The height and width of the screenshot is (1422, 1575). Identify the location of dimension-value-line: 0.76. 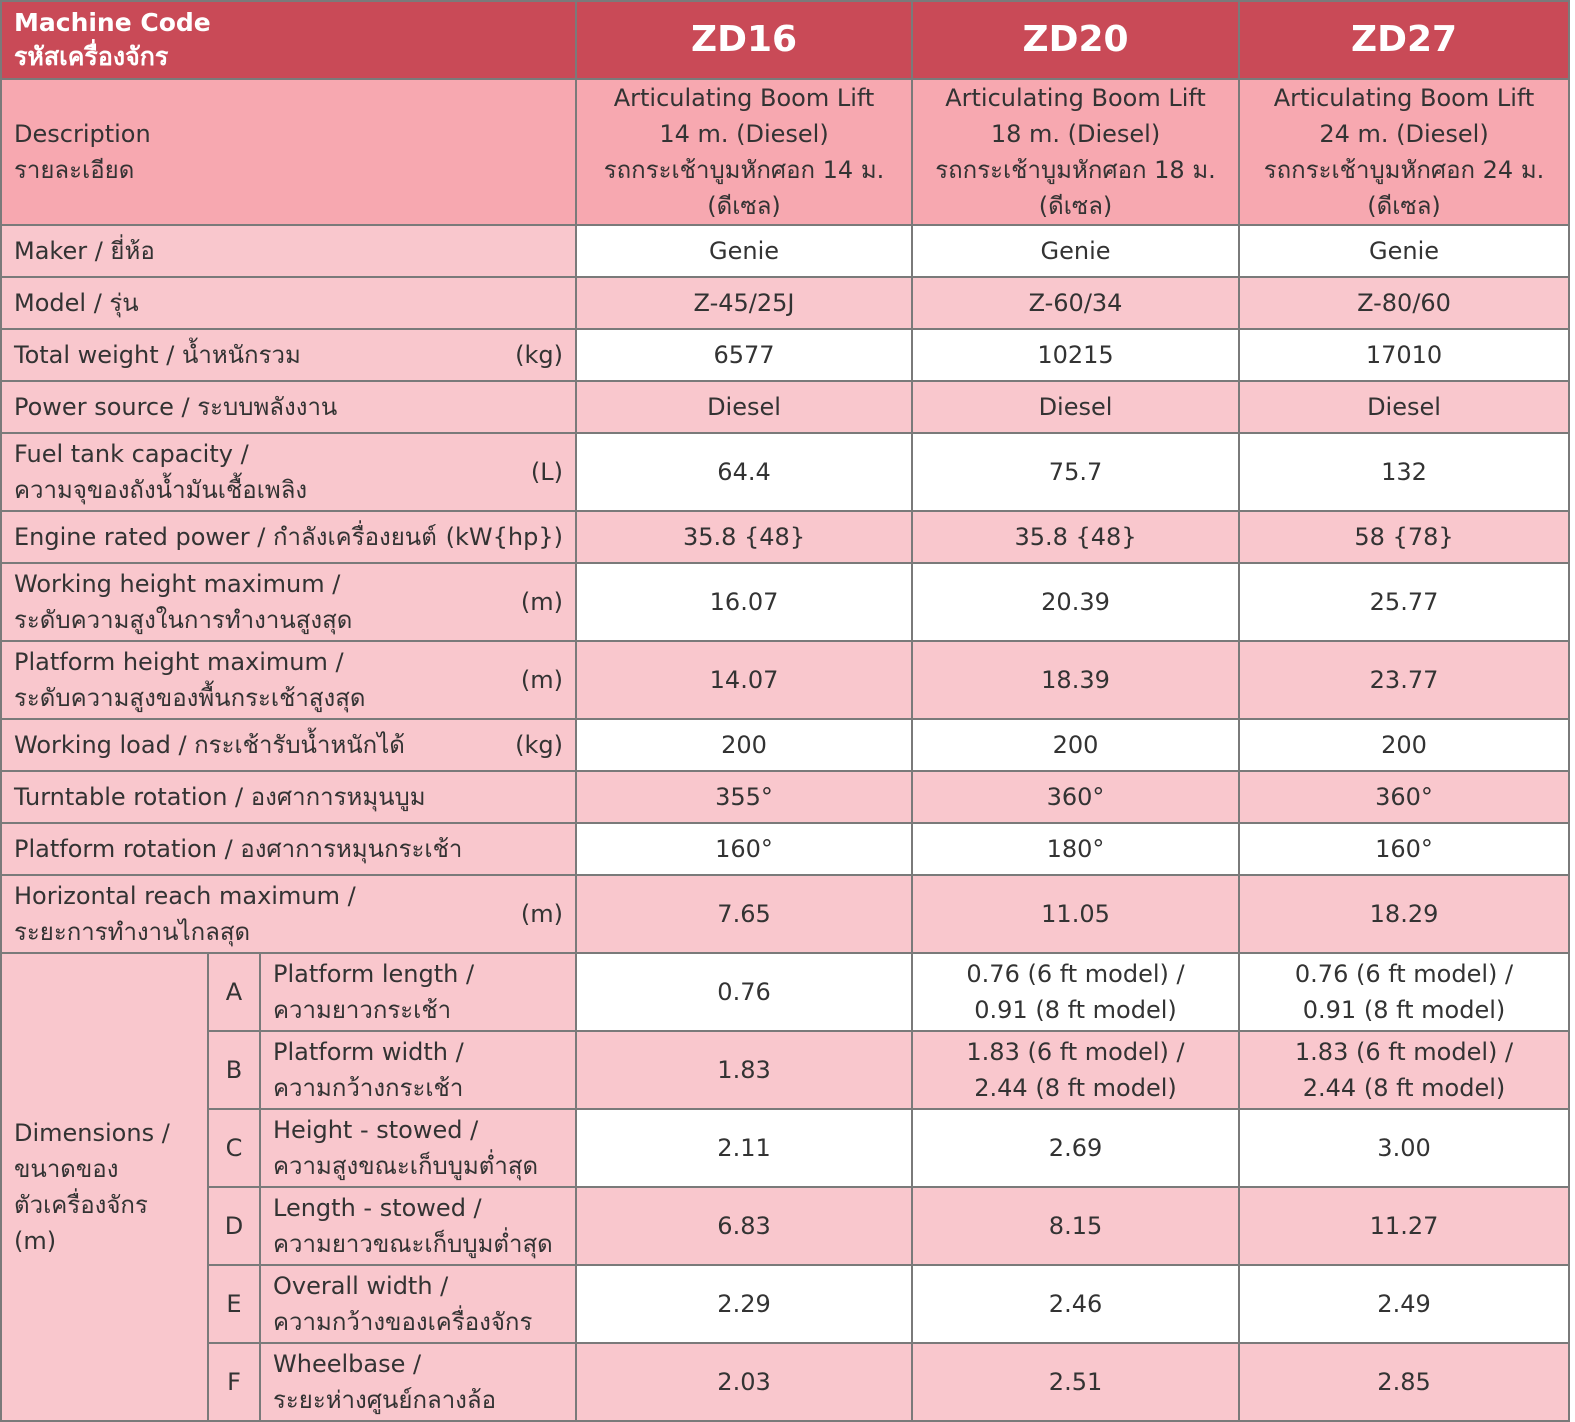
(744, 992).